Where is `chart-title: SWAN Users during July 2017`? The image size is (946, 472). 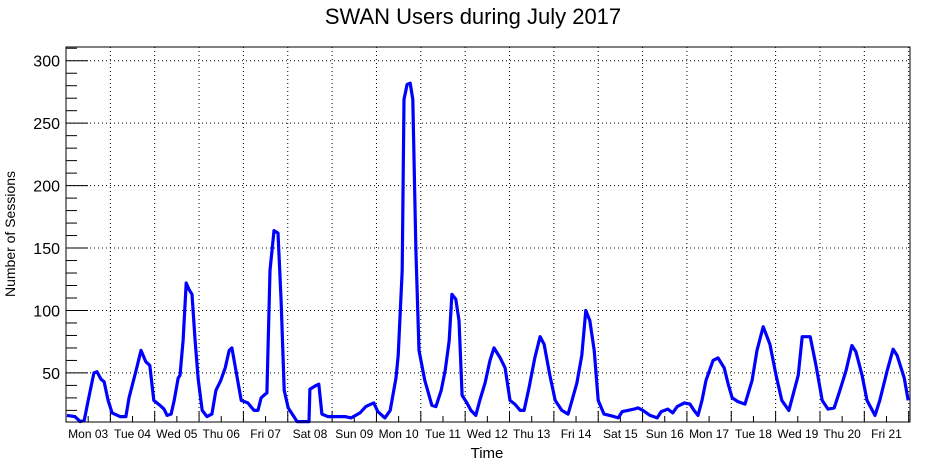 chart-title: SWAN Users during July 2017 is located at coordinates (473, 16).